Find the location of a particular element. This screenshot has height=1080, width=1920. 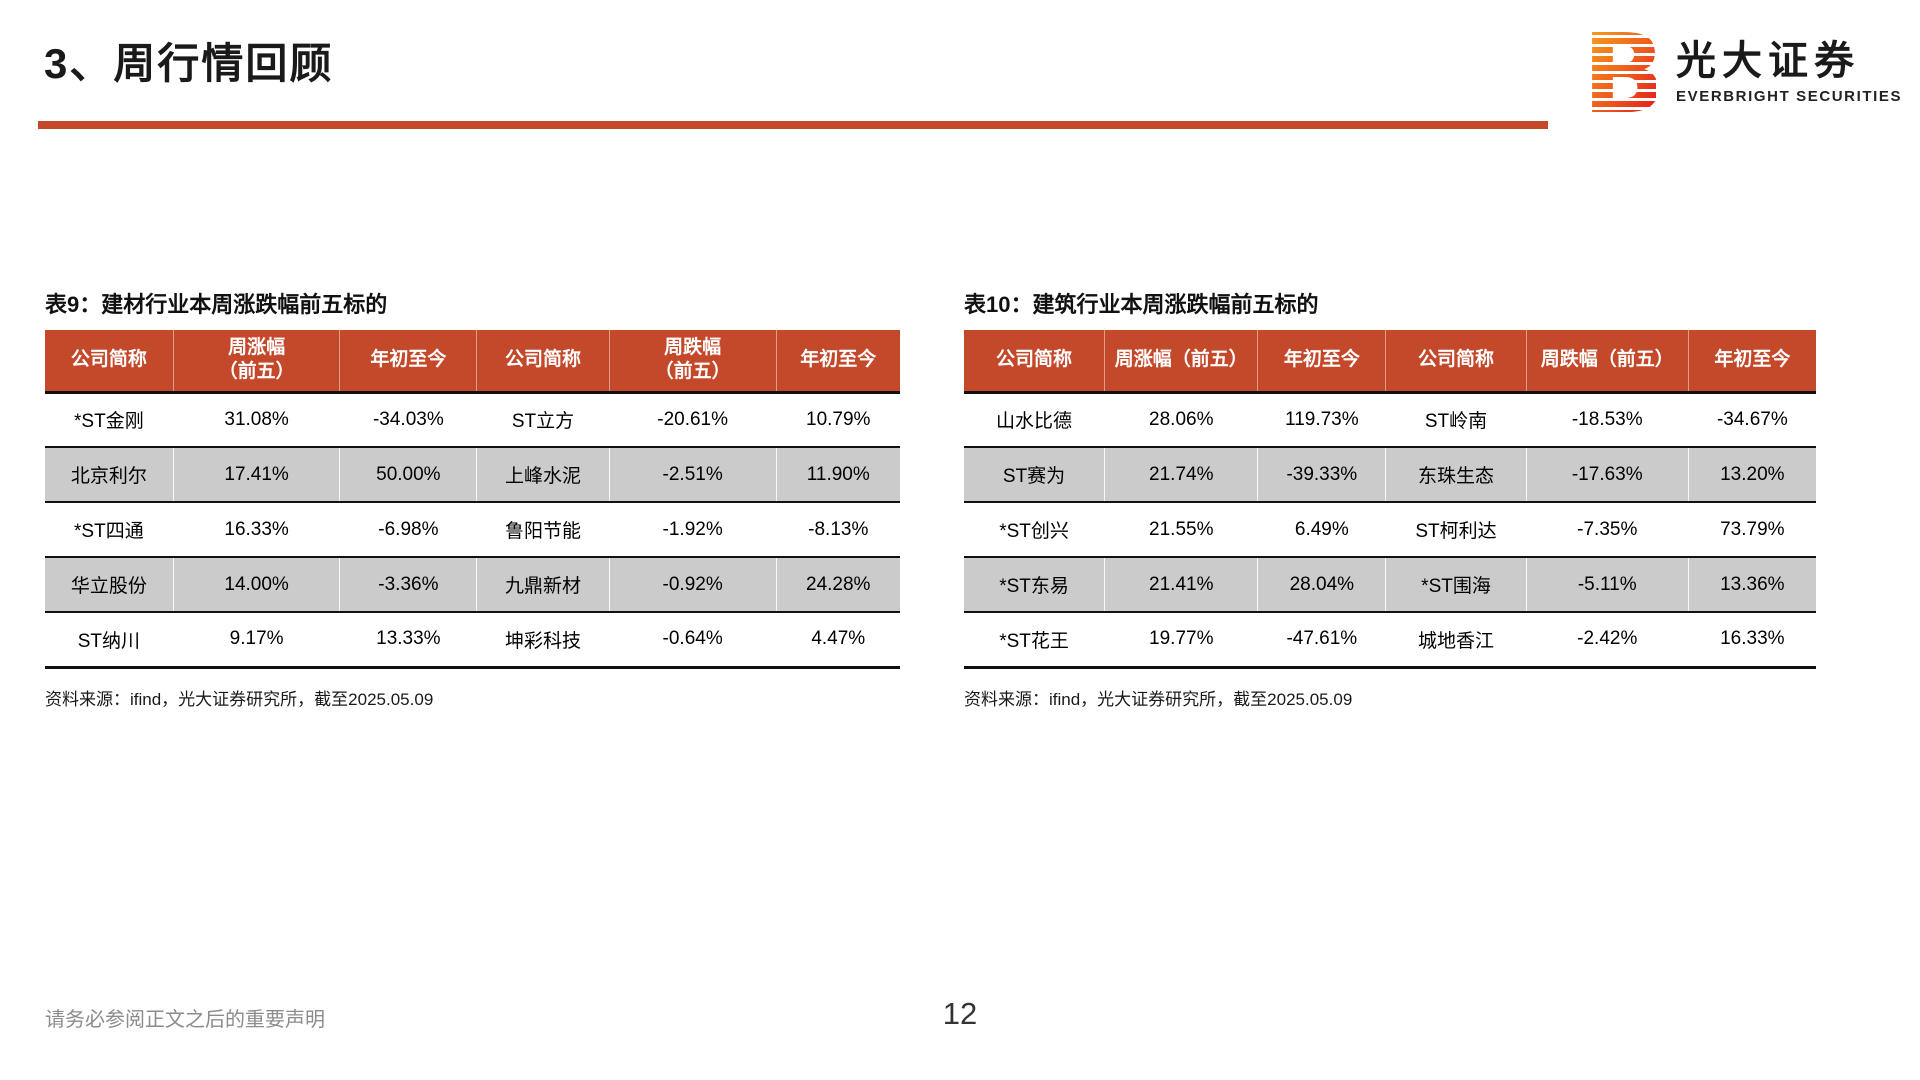

table-row: *ST创兴 21.55% 6.49% ST柯利达 -7.35% 73.79% is located at coordinates (1390, 529).